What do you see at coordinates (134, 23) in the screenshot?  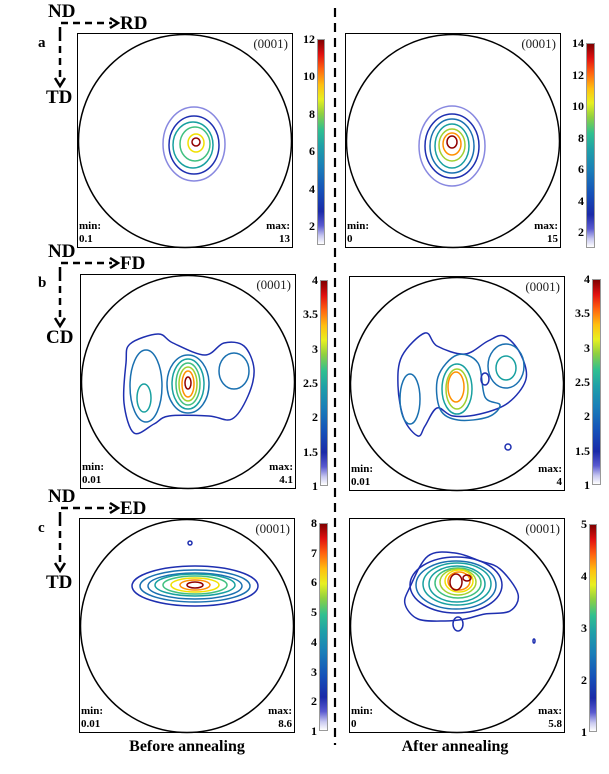 I see `axis-horizontal-label: RD` at bounding box center [134, 23].